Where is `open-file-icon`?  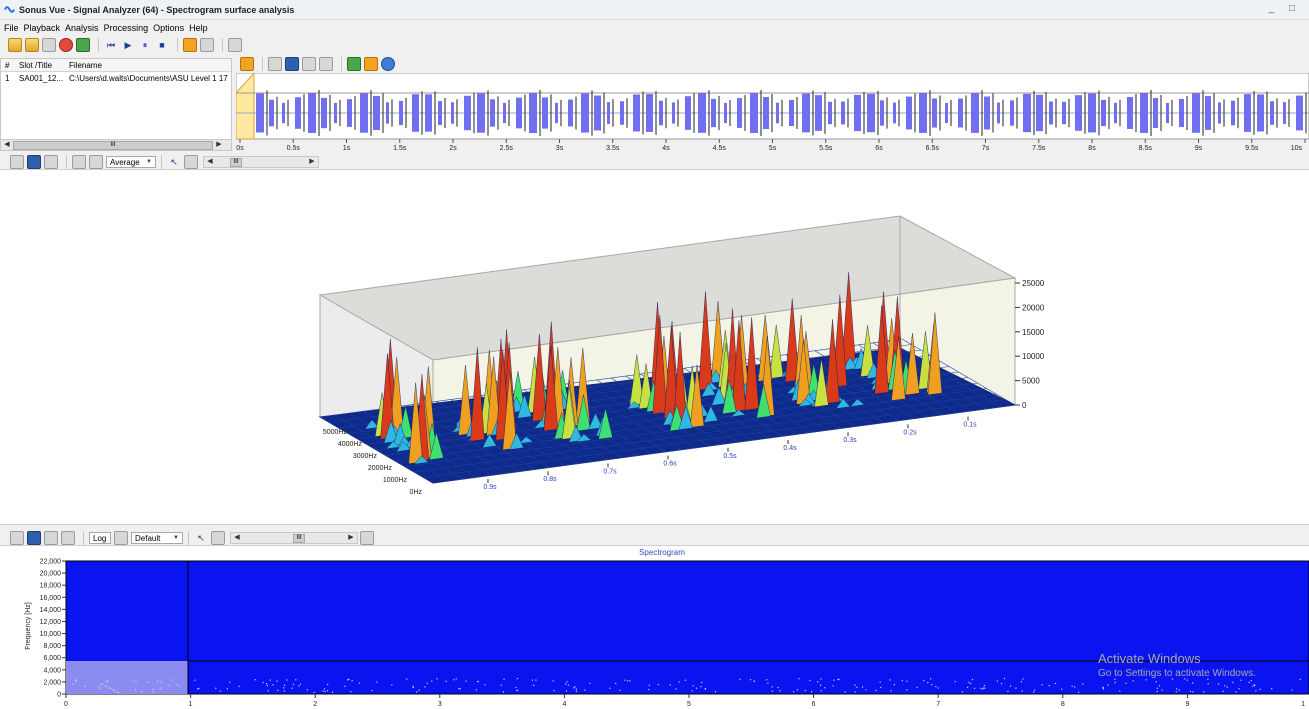
open-file-icon is located at coordinates (32, 45).